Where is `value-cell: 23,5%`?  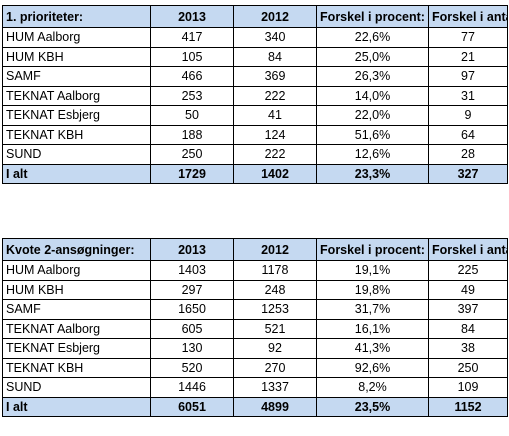 value-cell: 23,5% is located at coordinates (372, 406).